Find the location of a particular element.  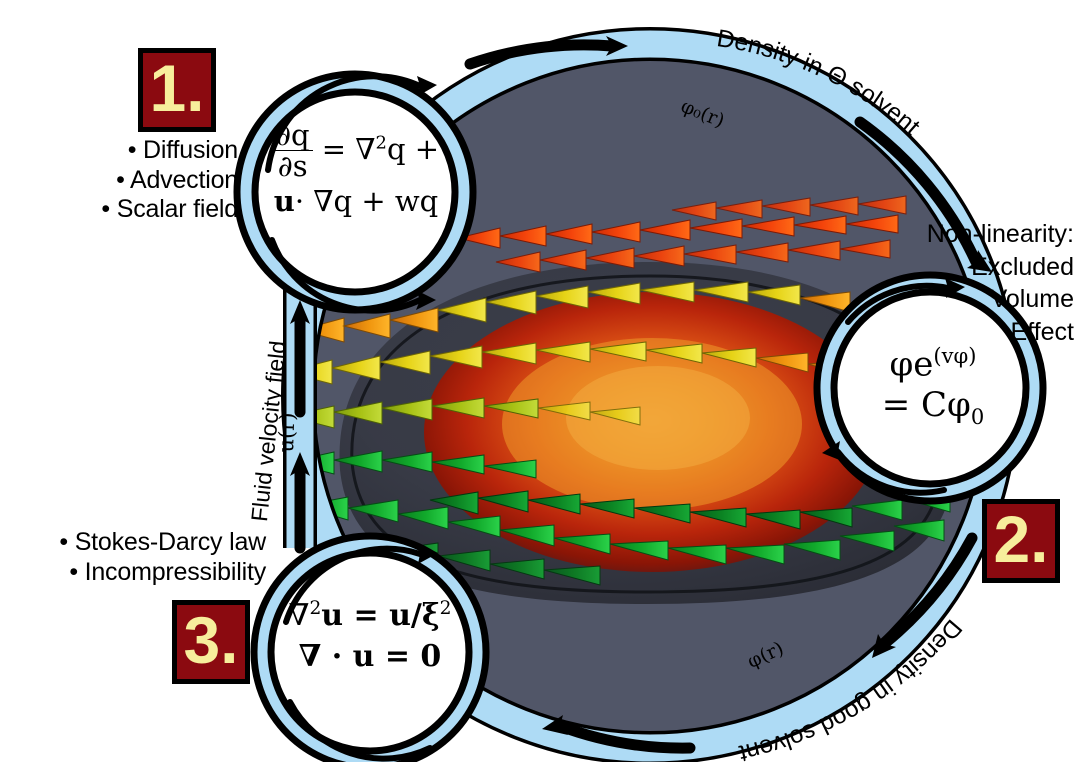

eq1-denominator: ∂s is located at coordinates (292, 166).